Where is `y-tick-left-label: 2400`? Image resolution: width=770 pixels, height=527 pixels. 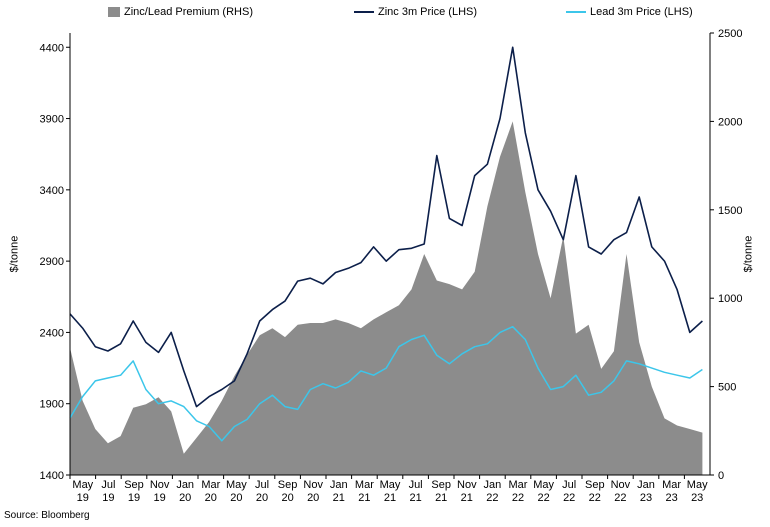 y-tick-left-label: 2400 is located at coordinates (52, 333).